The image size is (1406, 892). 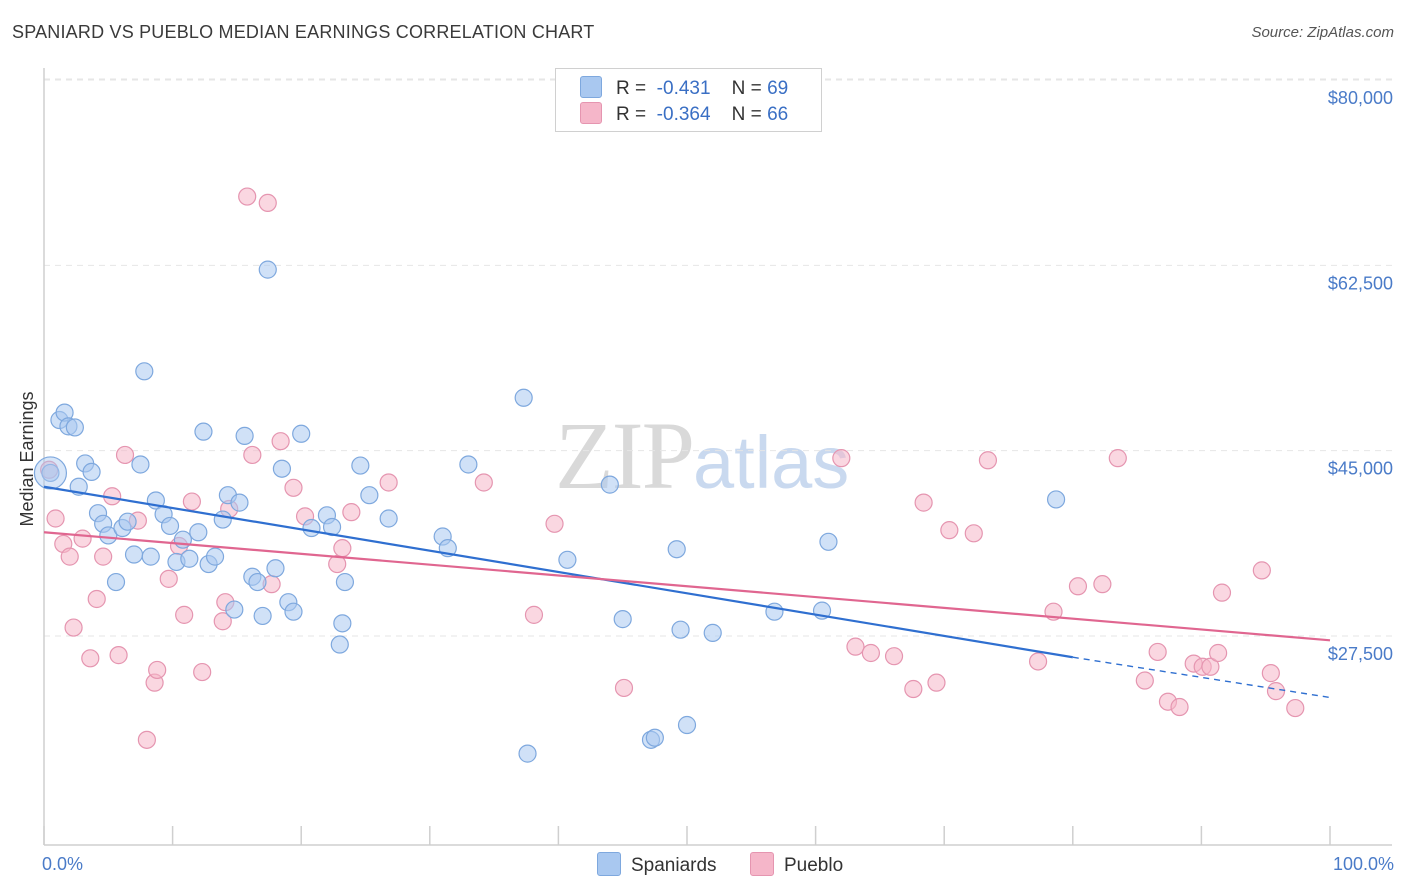 I want to click on legend-swatch-pueblo, so click(x=591, y=113).